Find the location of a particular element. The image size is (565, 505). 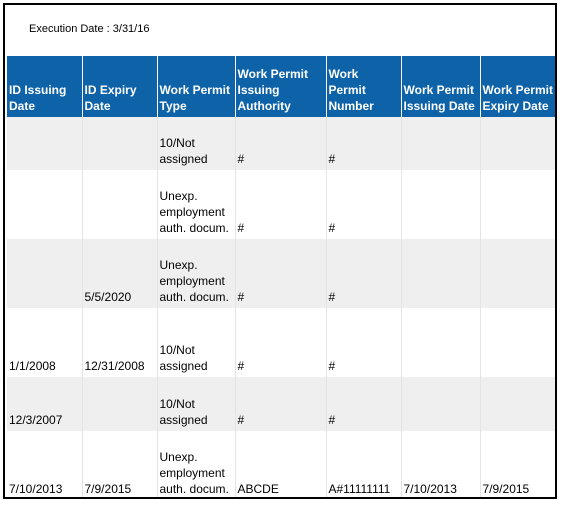

table-row: 12/3/2007 10/Not assigned # # is located at coordinates (281, 404).